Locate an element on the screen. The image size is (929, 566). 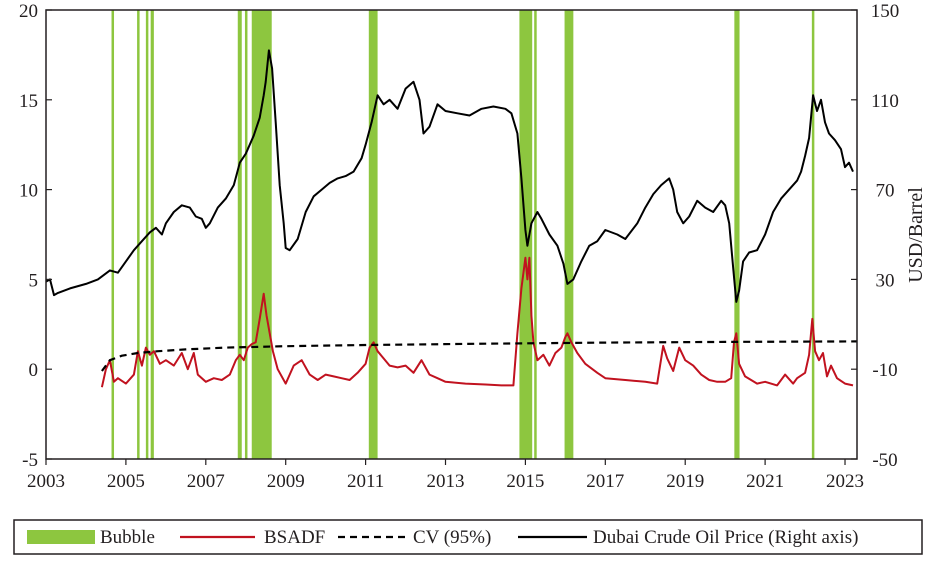
y-left-tick-label-0: 0 is located at coordinates (34, 370).